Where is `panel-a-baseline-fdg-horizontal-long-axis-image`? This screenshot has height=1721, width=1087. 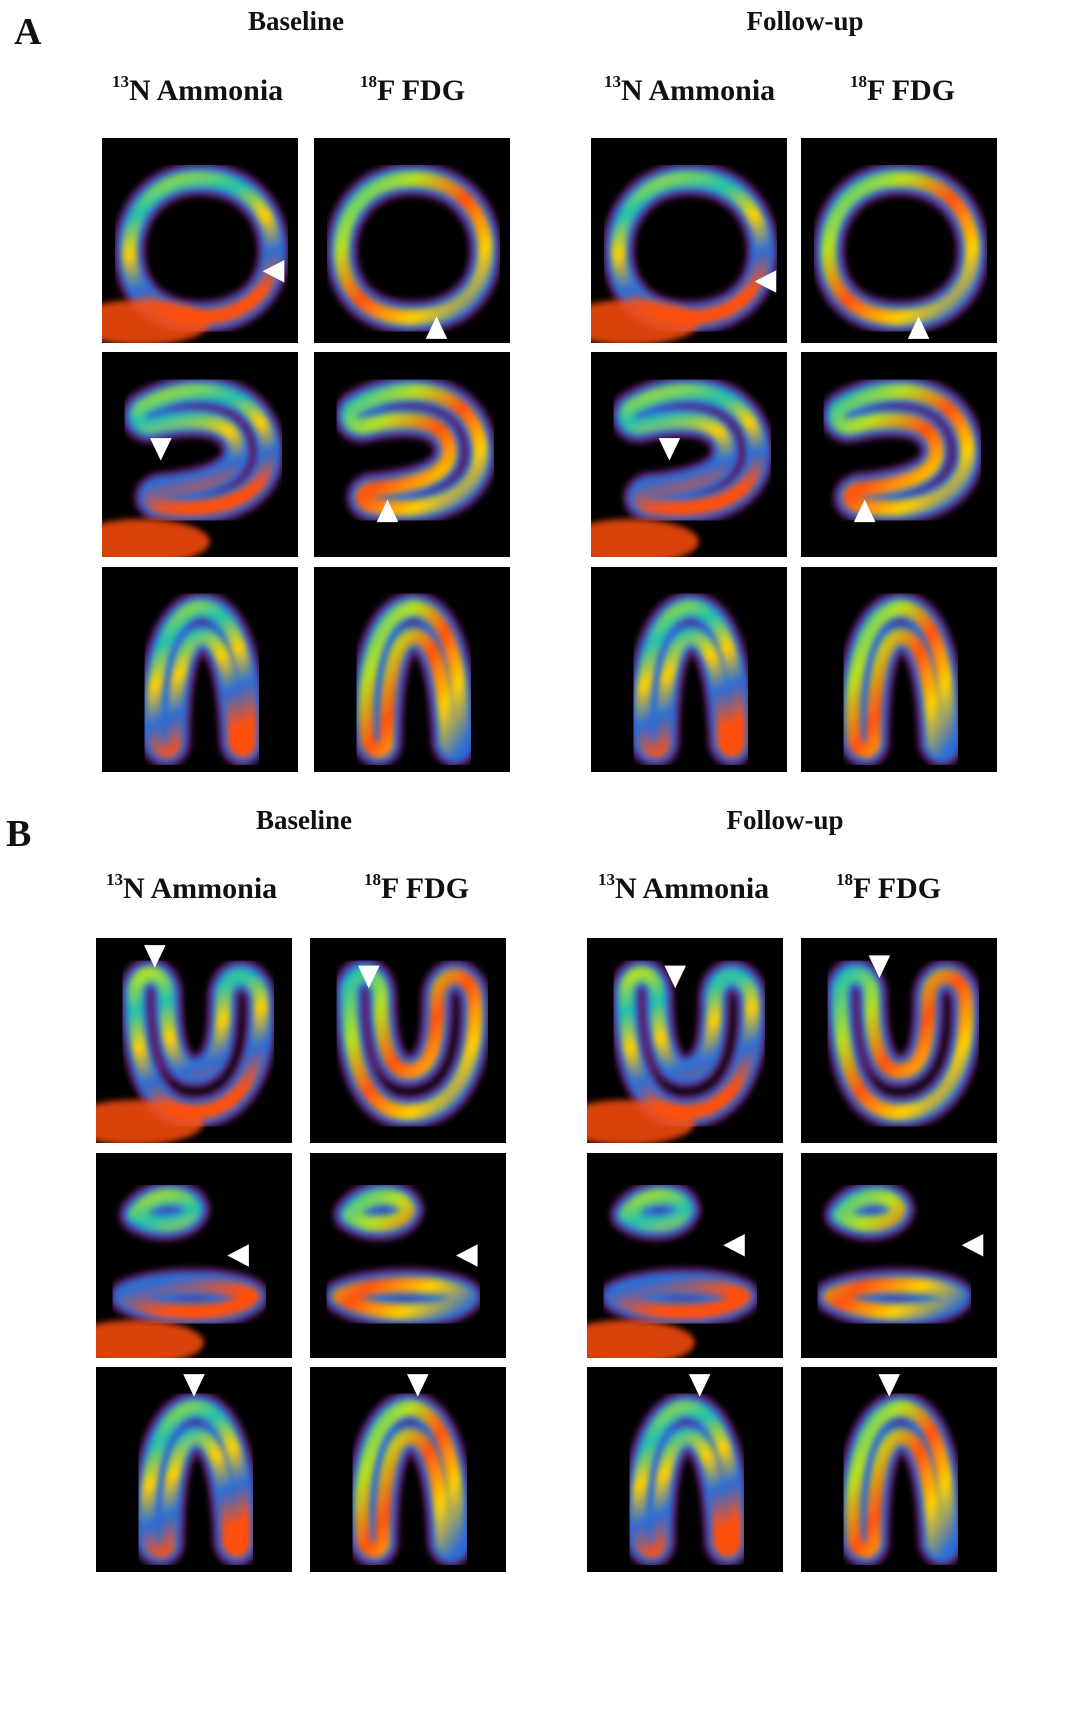 panel-a-baseline-fdg-horizontal-long-axis-image is located at coordinates (412, 454).